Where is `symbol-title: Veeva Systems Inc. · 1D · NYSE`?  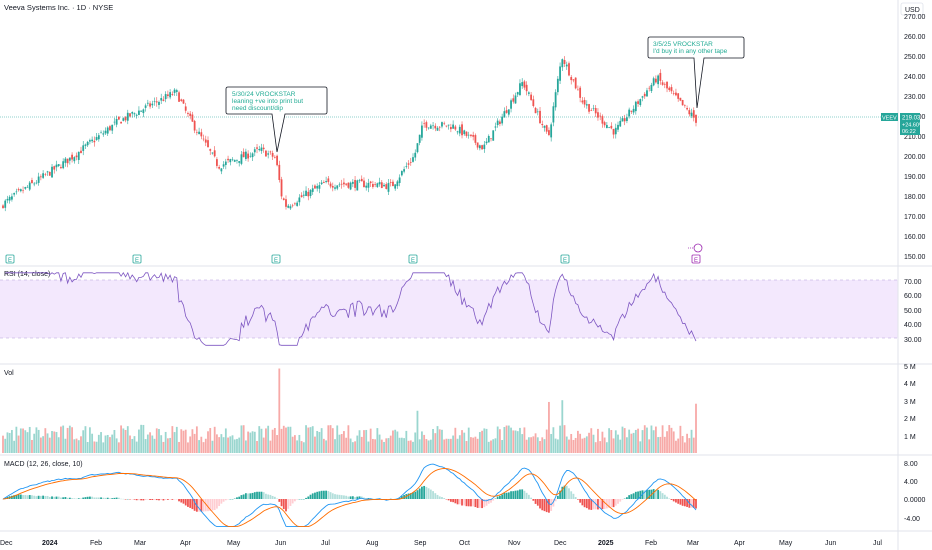
symbol-title: Veeva Systems Inc. · 1D · NYSE is located at coordinates (58, 7).